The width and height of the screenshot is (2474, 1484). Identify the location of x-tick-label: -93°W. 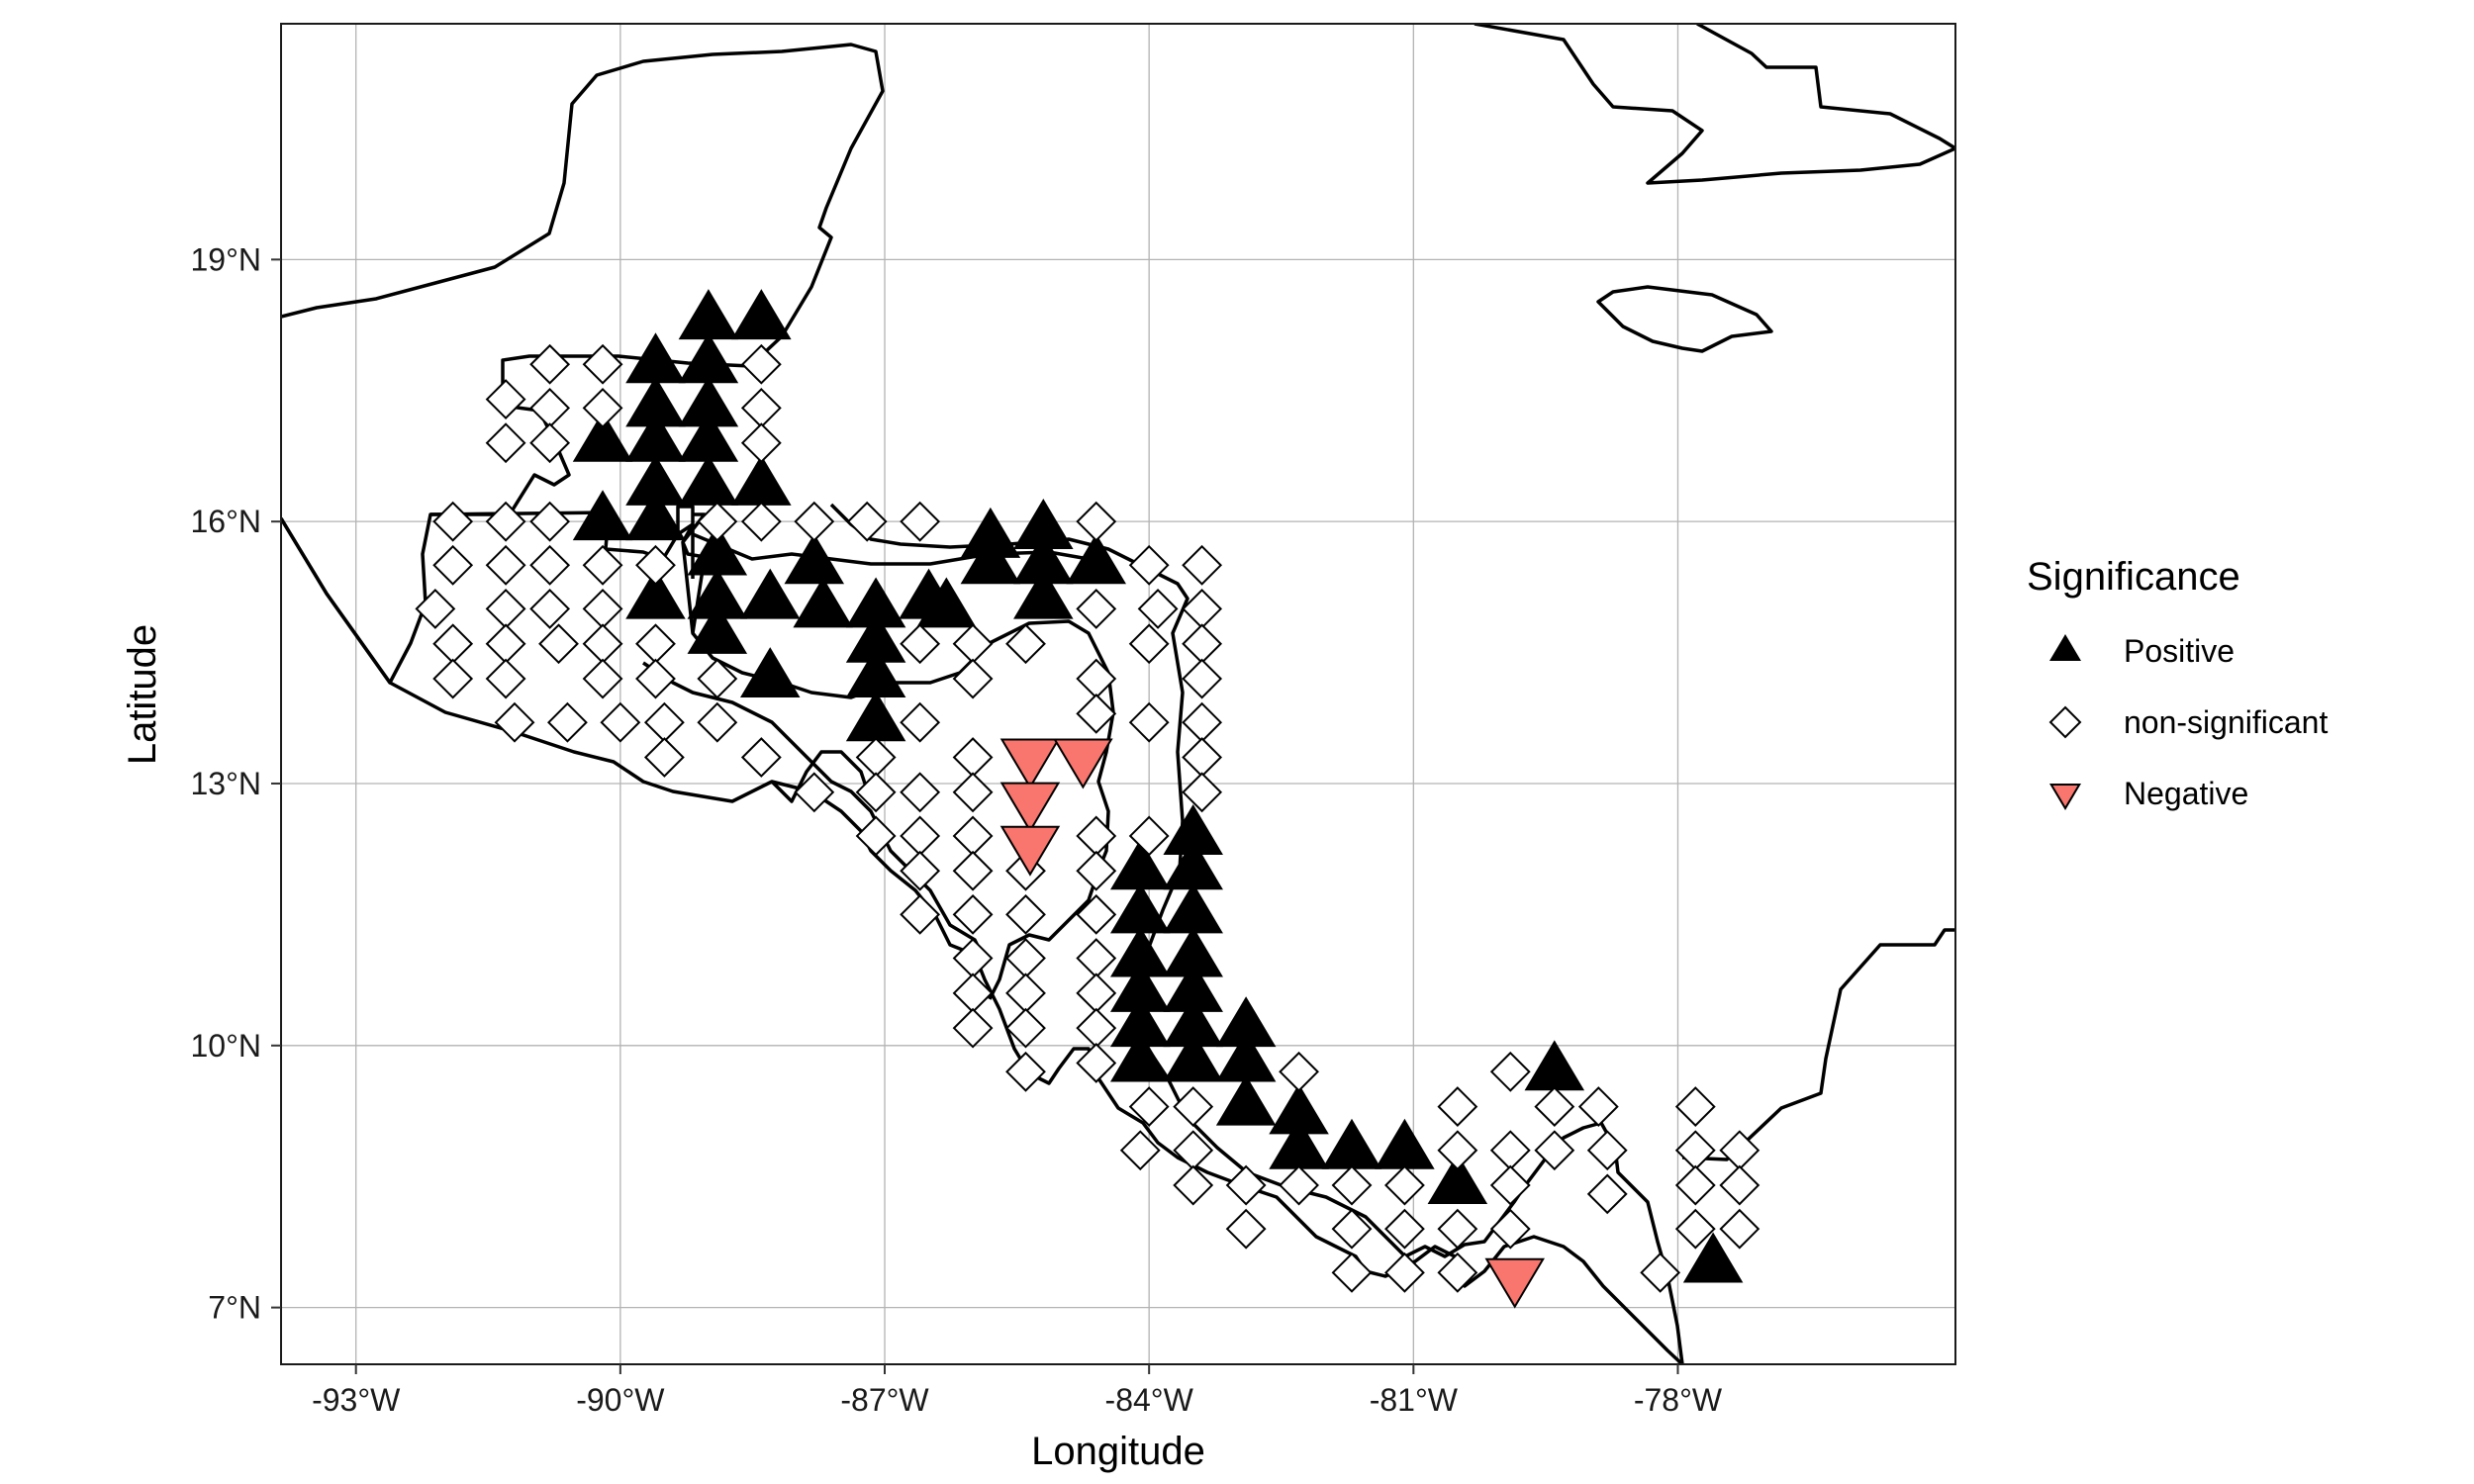
(357, 1400).